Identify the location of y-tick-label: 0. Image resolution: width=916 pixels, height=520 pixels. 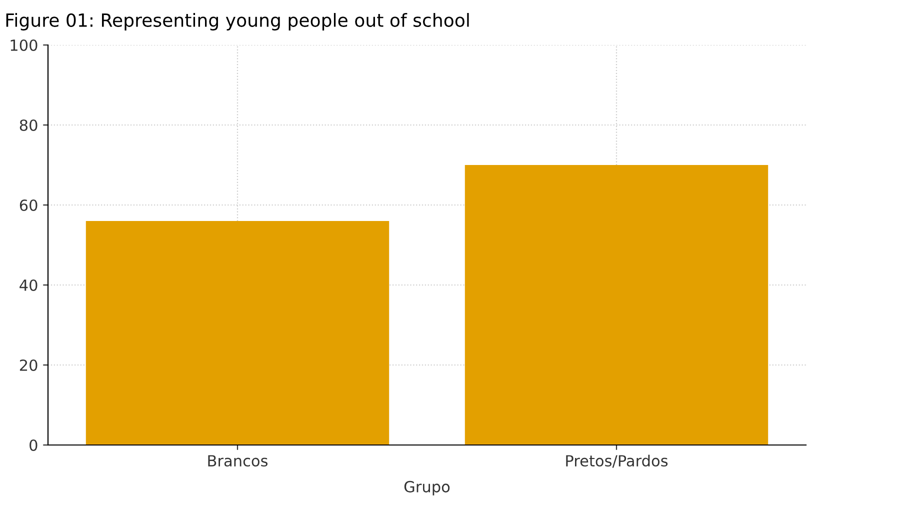
(34, 445).